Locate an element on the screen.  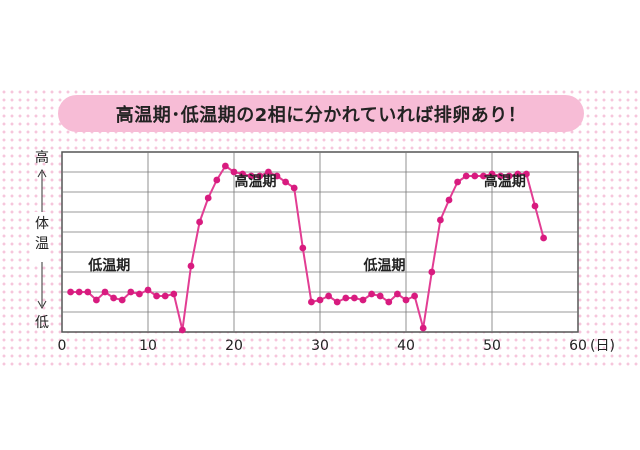
y-label-bg is located at coordinates (42, 237).